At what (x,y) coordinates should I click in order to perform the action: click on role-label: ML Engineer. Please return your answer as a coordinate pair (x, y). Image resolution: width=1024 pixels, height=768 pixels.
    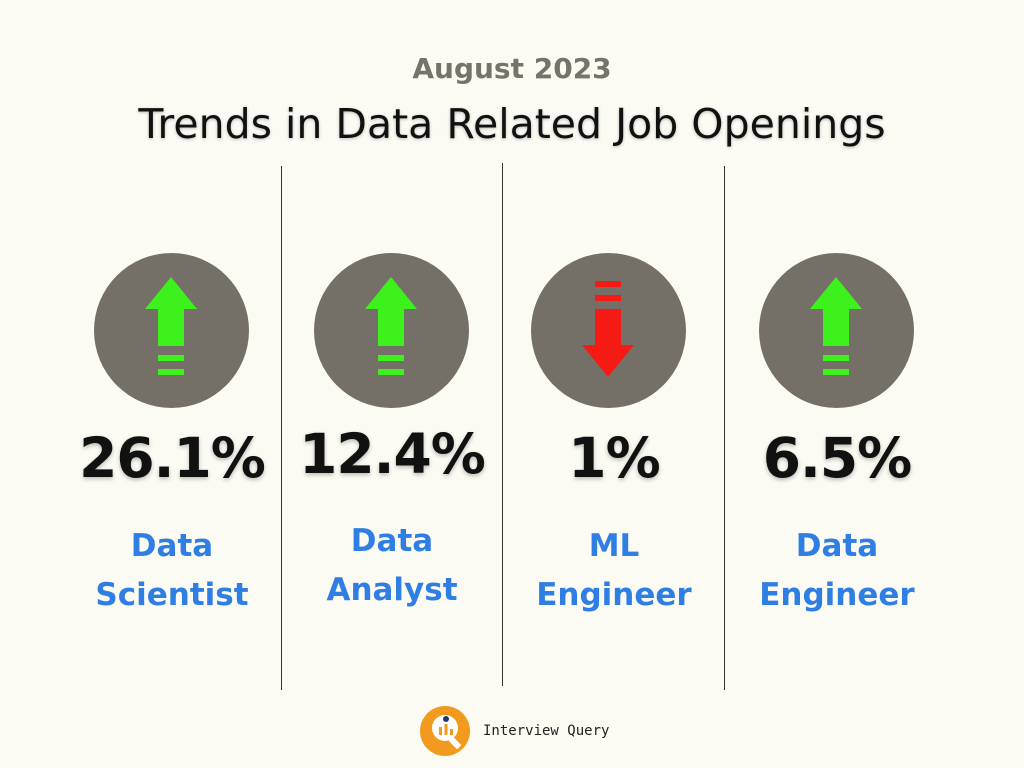
    Looking at the image, I should click on (614, 571).